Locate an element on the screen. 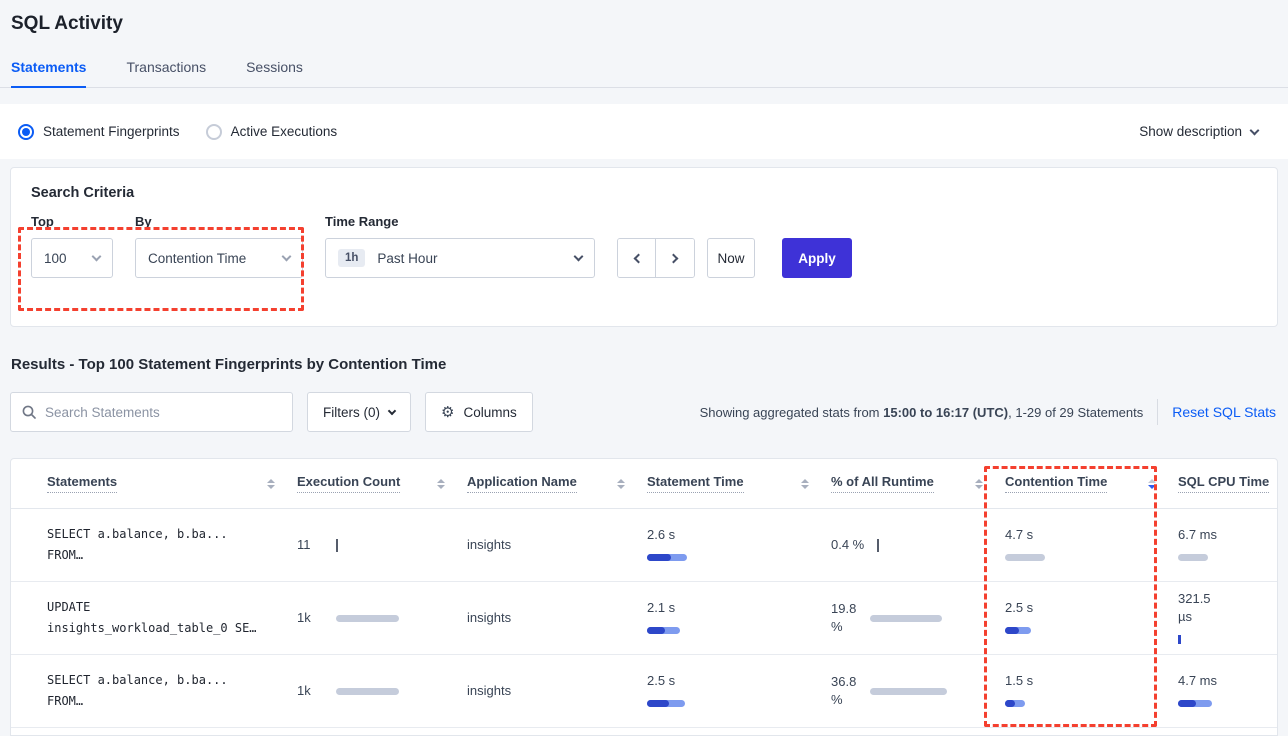 Image resolution: width=1288 pixels, height=736 pixels. search-statements-box is located at coordinates (151, 412).